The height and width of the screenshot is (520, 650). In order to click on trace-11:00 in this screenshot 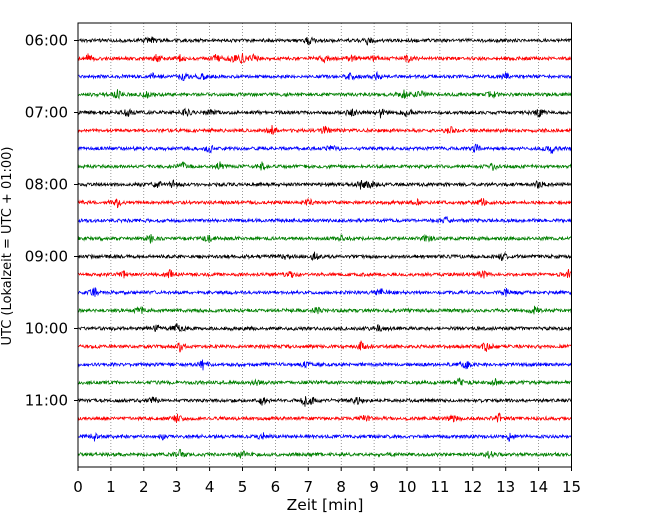, I will do `click(324, 401)`.